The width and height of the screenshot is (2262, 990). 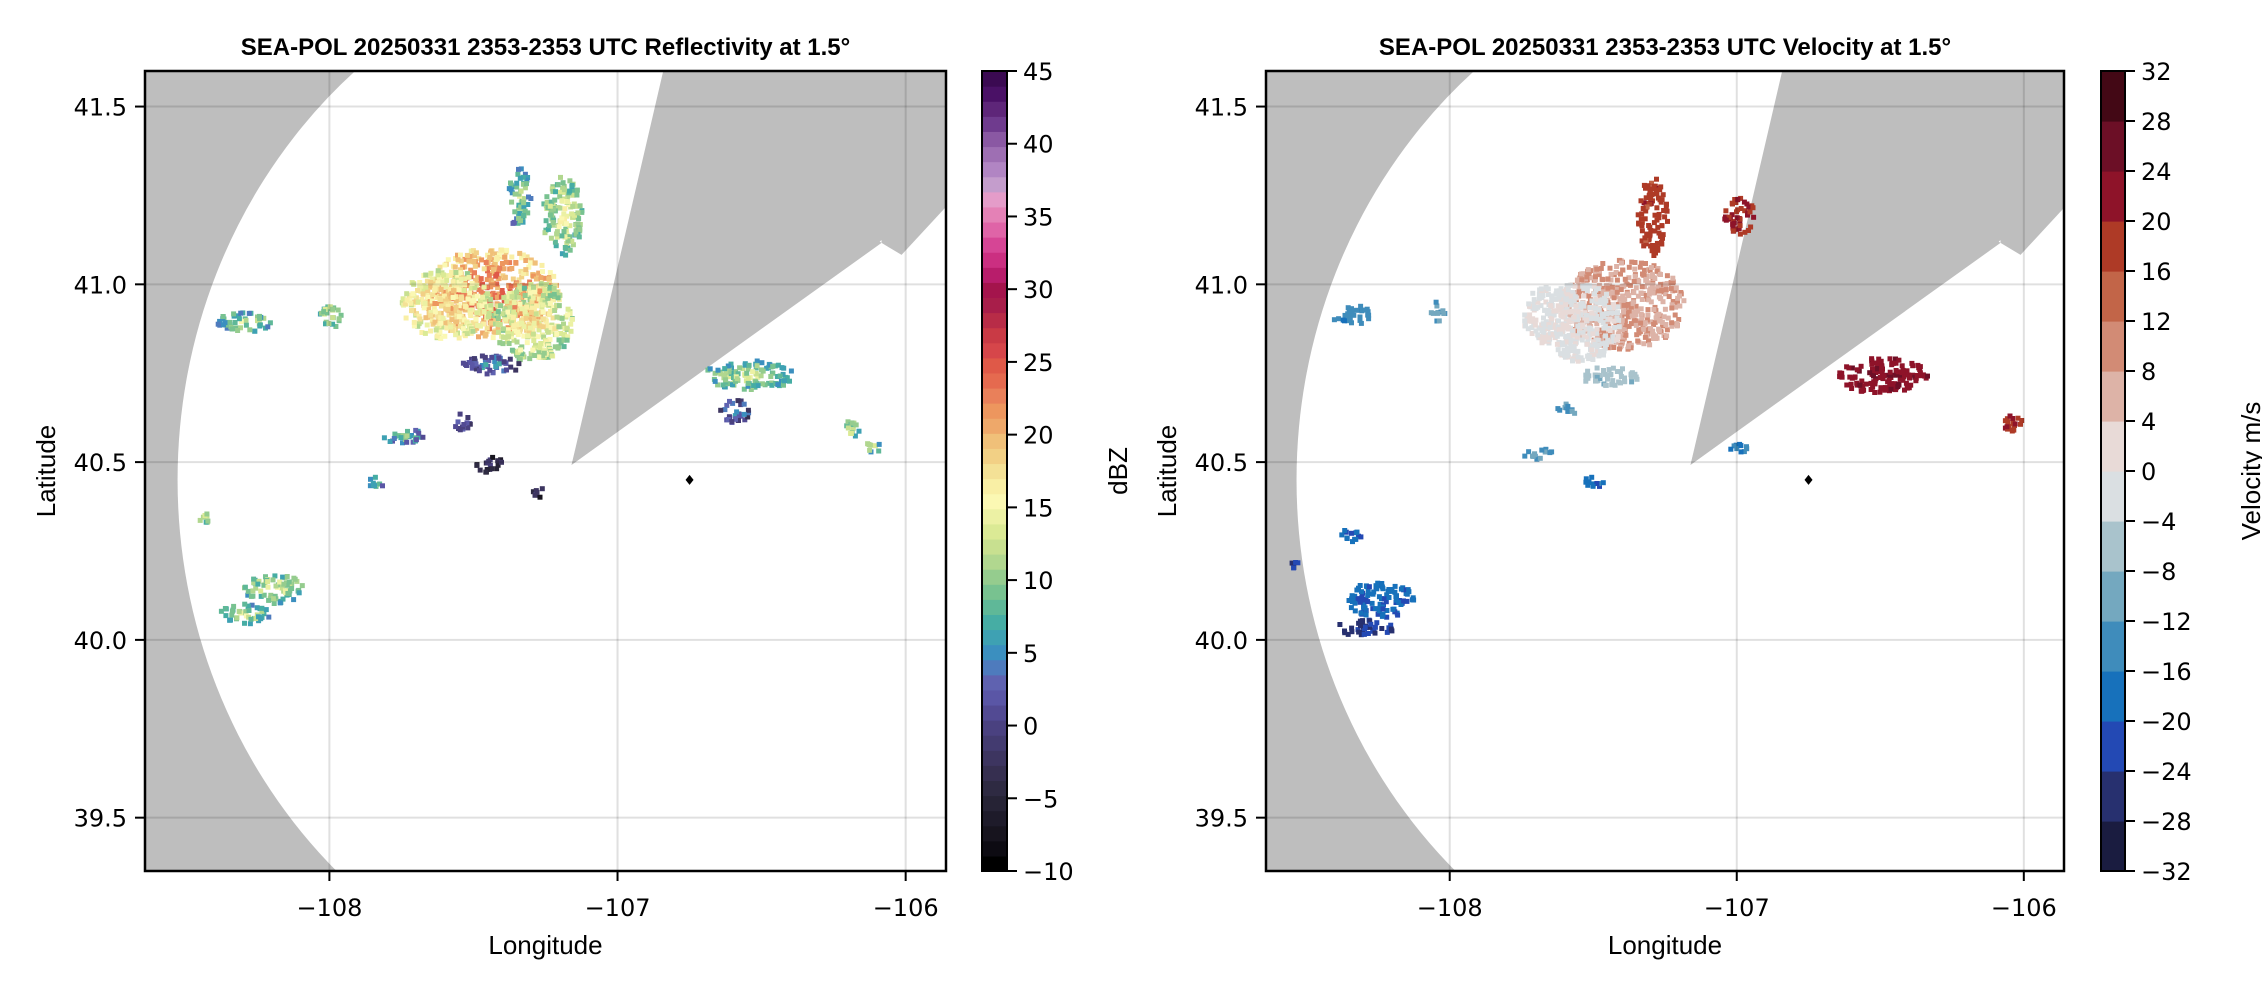 What do you see at coordinates (618, 908) in the screenshot?
I see `x-tick-label: −107` at bounding box center [618, 908].